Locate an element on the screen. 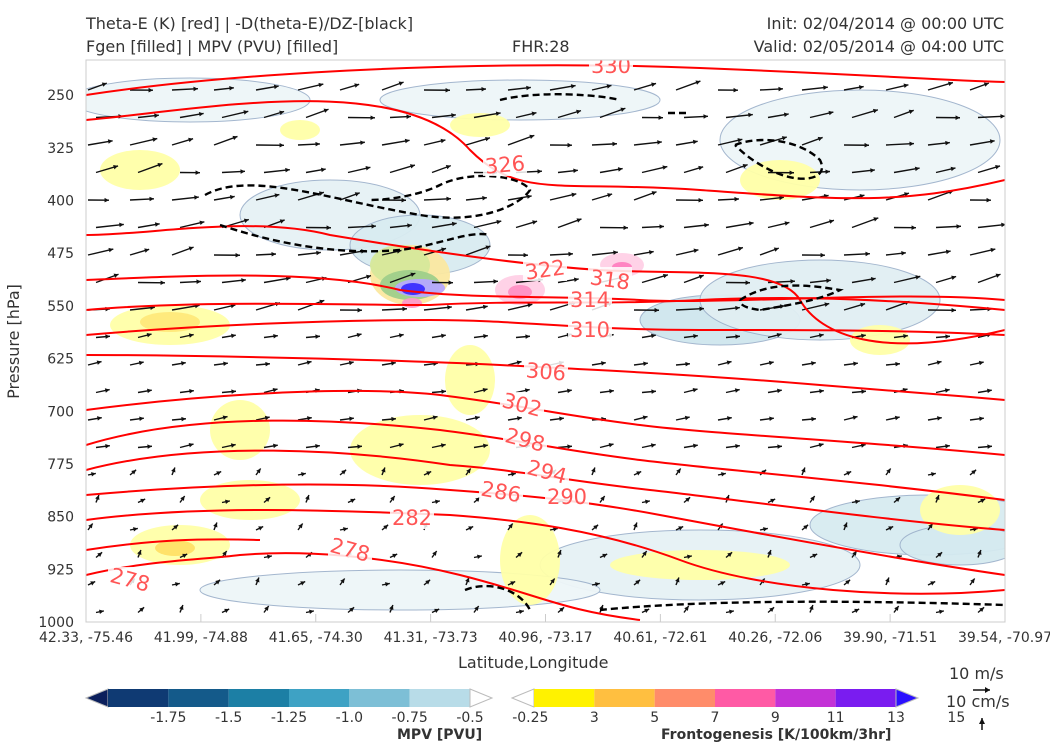 The height and width of the screenshot is (750, 1050). y-axis-label: Pressure [hPa] is located at coordinates (13, 341).